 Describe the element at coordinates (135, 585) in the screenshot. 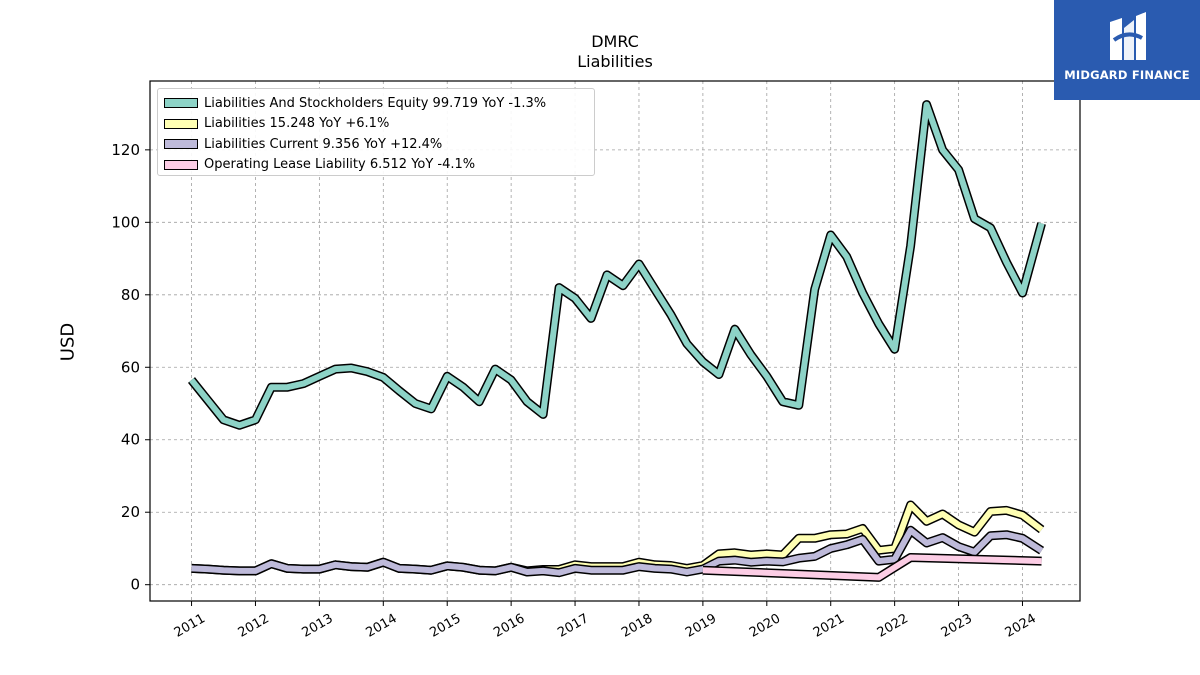

I see `y-tick-label: 0` at that location.